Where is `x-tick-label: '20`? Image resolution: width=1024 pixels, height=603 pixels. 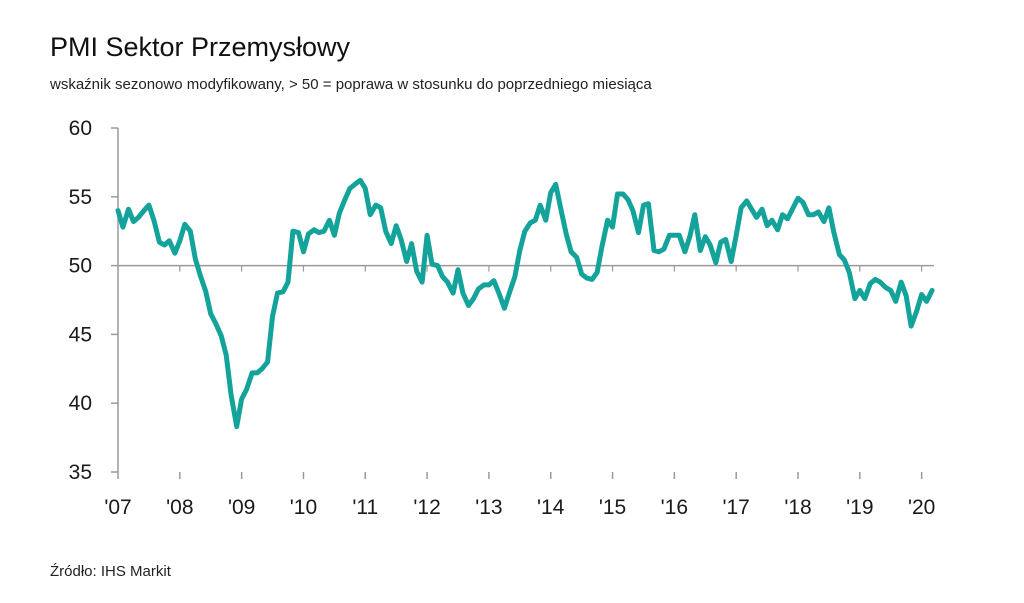 x-tick-label: '20 is located at coordinates (921, 507).